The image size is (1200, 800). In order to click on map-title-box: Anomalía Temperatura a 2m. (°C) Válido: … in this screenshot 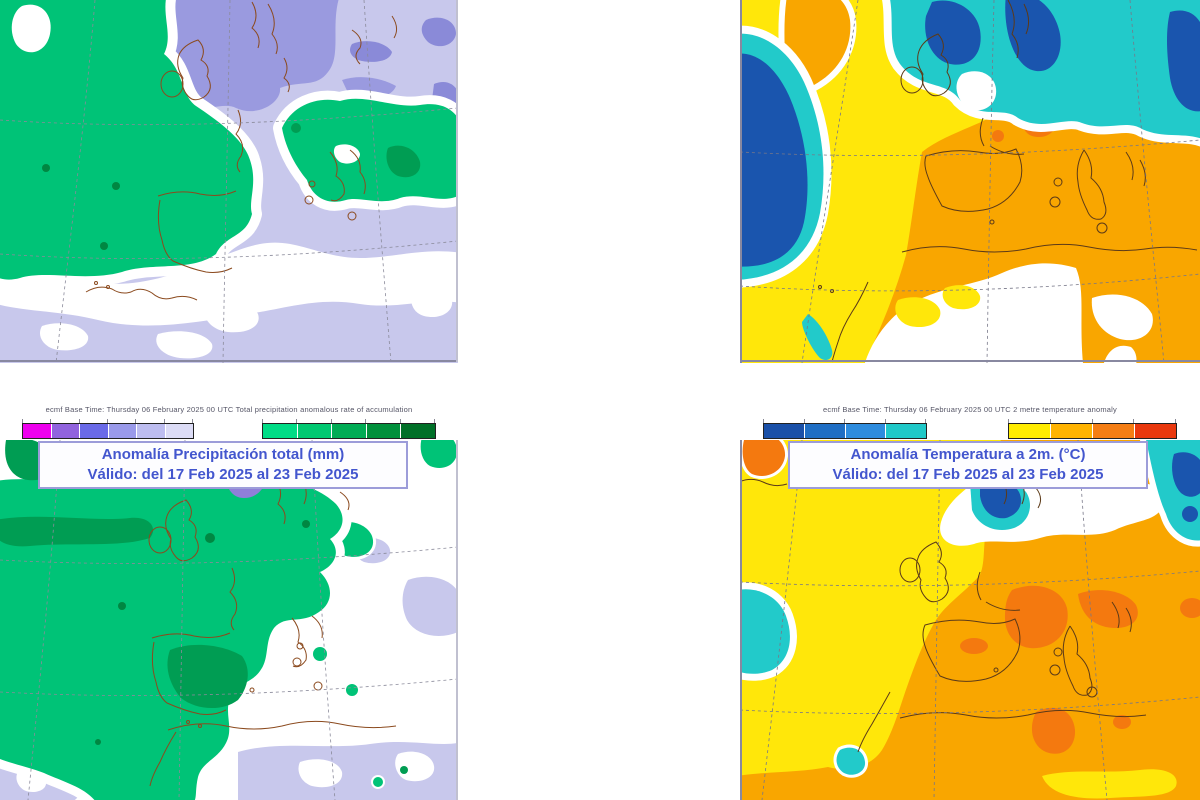, I will do `click(968, 465)`.